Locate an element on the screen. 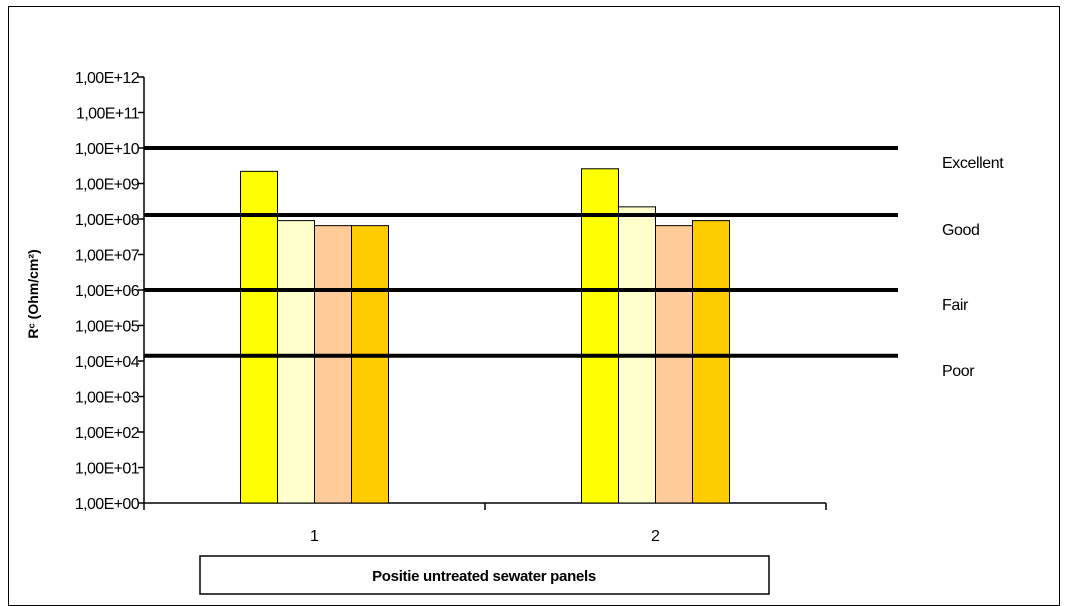 The height and width of the screenshot is (606, 1066). y-tick-label: 1,00E+08 is located at coordinates (107, 220).